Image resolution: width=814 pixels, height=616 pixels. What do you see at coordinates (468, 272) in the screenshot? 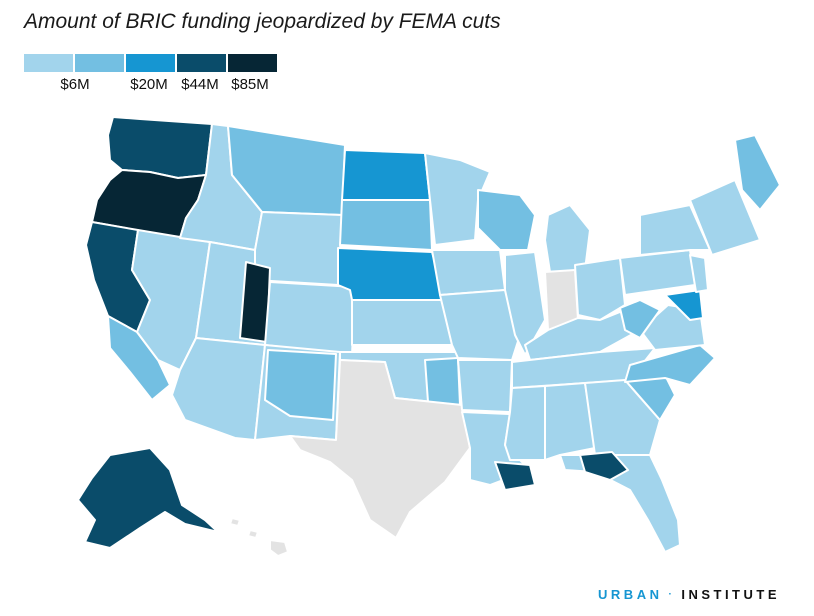
I see `region-iowa` at bounding box center [468, 272].